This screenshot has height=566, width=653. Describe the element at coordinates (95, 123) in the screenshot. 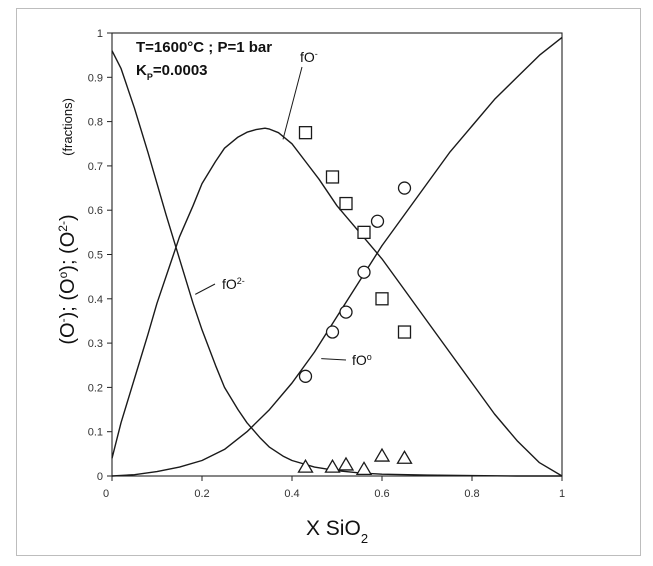

I see `y-tick-label: 0.8` at that location.